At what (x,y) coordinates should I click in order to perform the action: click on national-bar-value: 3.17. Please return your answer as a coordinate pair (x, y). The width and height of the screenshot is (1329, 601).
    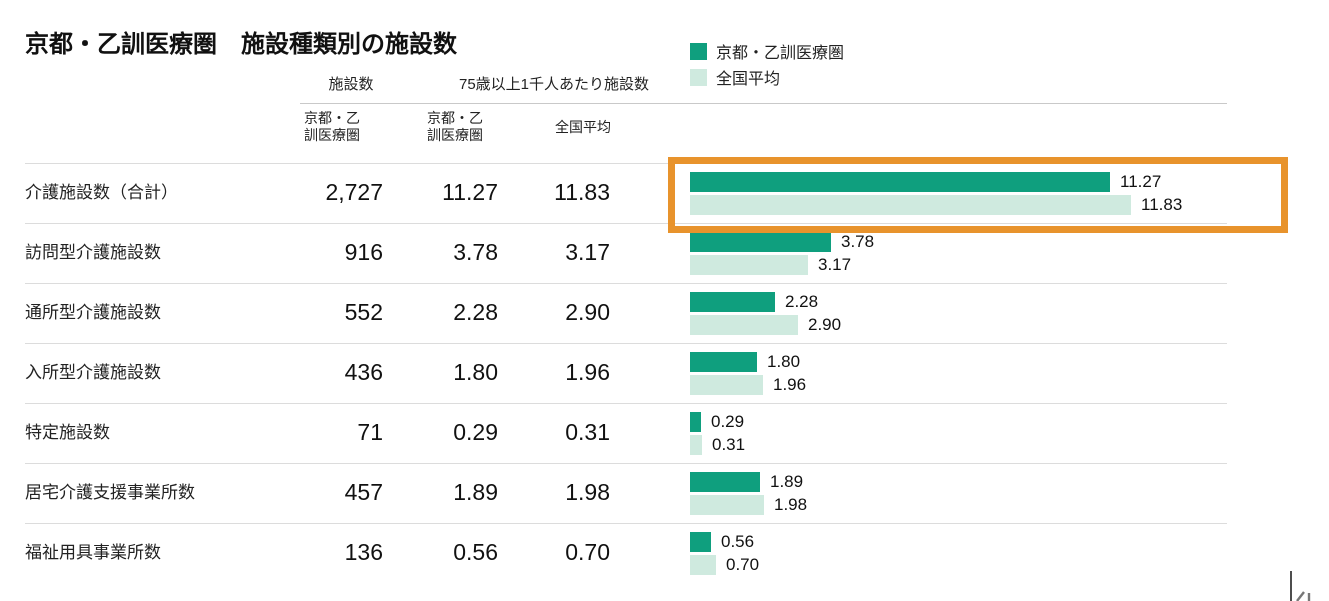
    Looking at the image, I should click on (835, 264).